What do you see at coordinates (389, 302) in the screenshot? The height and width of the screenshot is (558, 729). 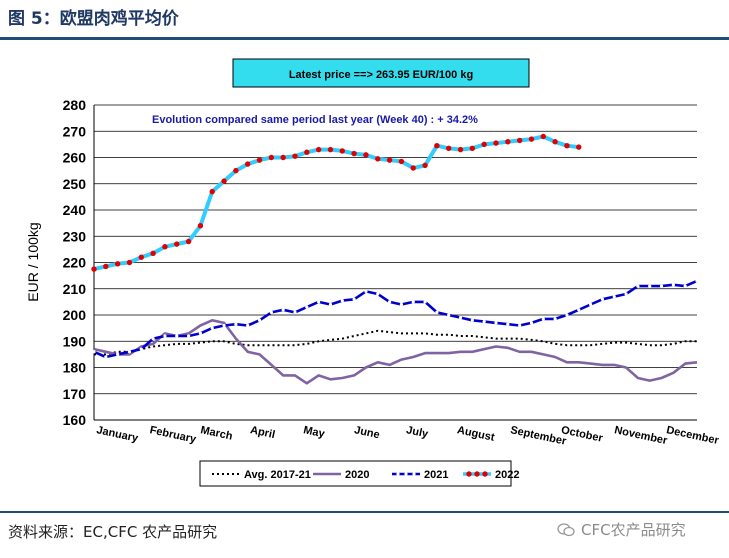 I see `point-2021-w26` at bounding box center [389, 302].